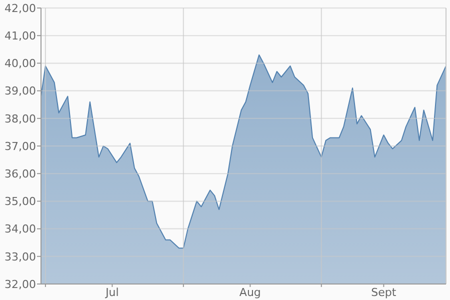 The height and width of the screenshot is (300, 450). What do you see at coordinates (20, 146) in the screenshot?
I see `y-tick-label: 37,00` at bounding box center [20, 146].